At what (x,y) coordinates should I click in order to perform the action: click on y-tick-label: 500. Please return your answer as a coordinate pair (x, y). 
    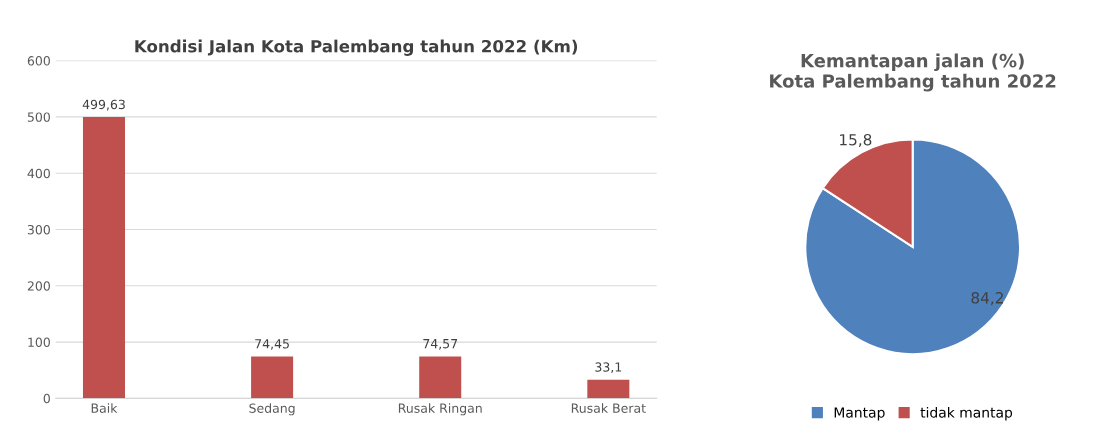
    Looking at the image, I should click on (38, 117).